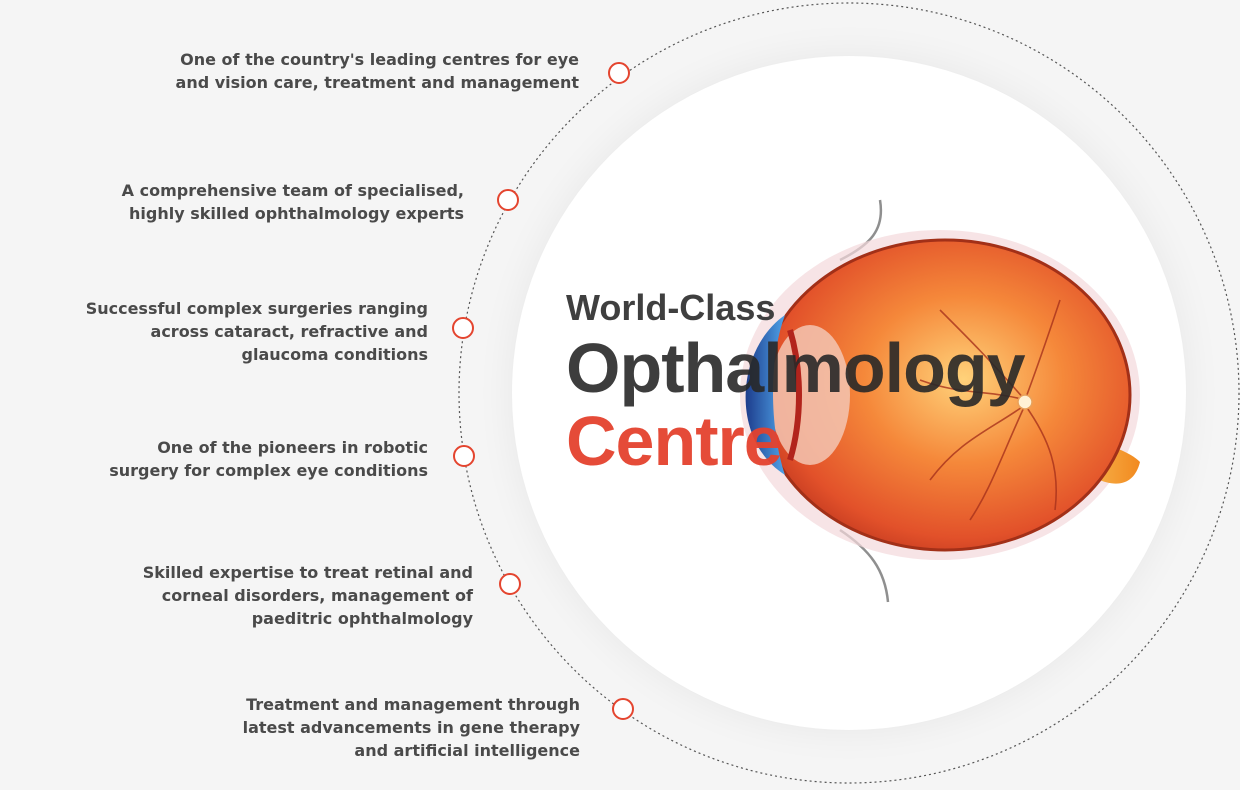 The width and height of the screenshot is (1240, 790). Describe the element at coordinates (467, 750) in the screenshot. I see `feature-text-line: and artificial intelligence` at that location.